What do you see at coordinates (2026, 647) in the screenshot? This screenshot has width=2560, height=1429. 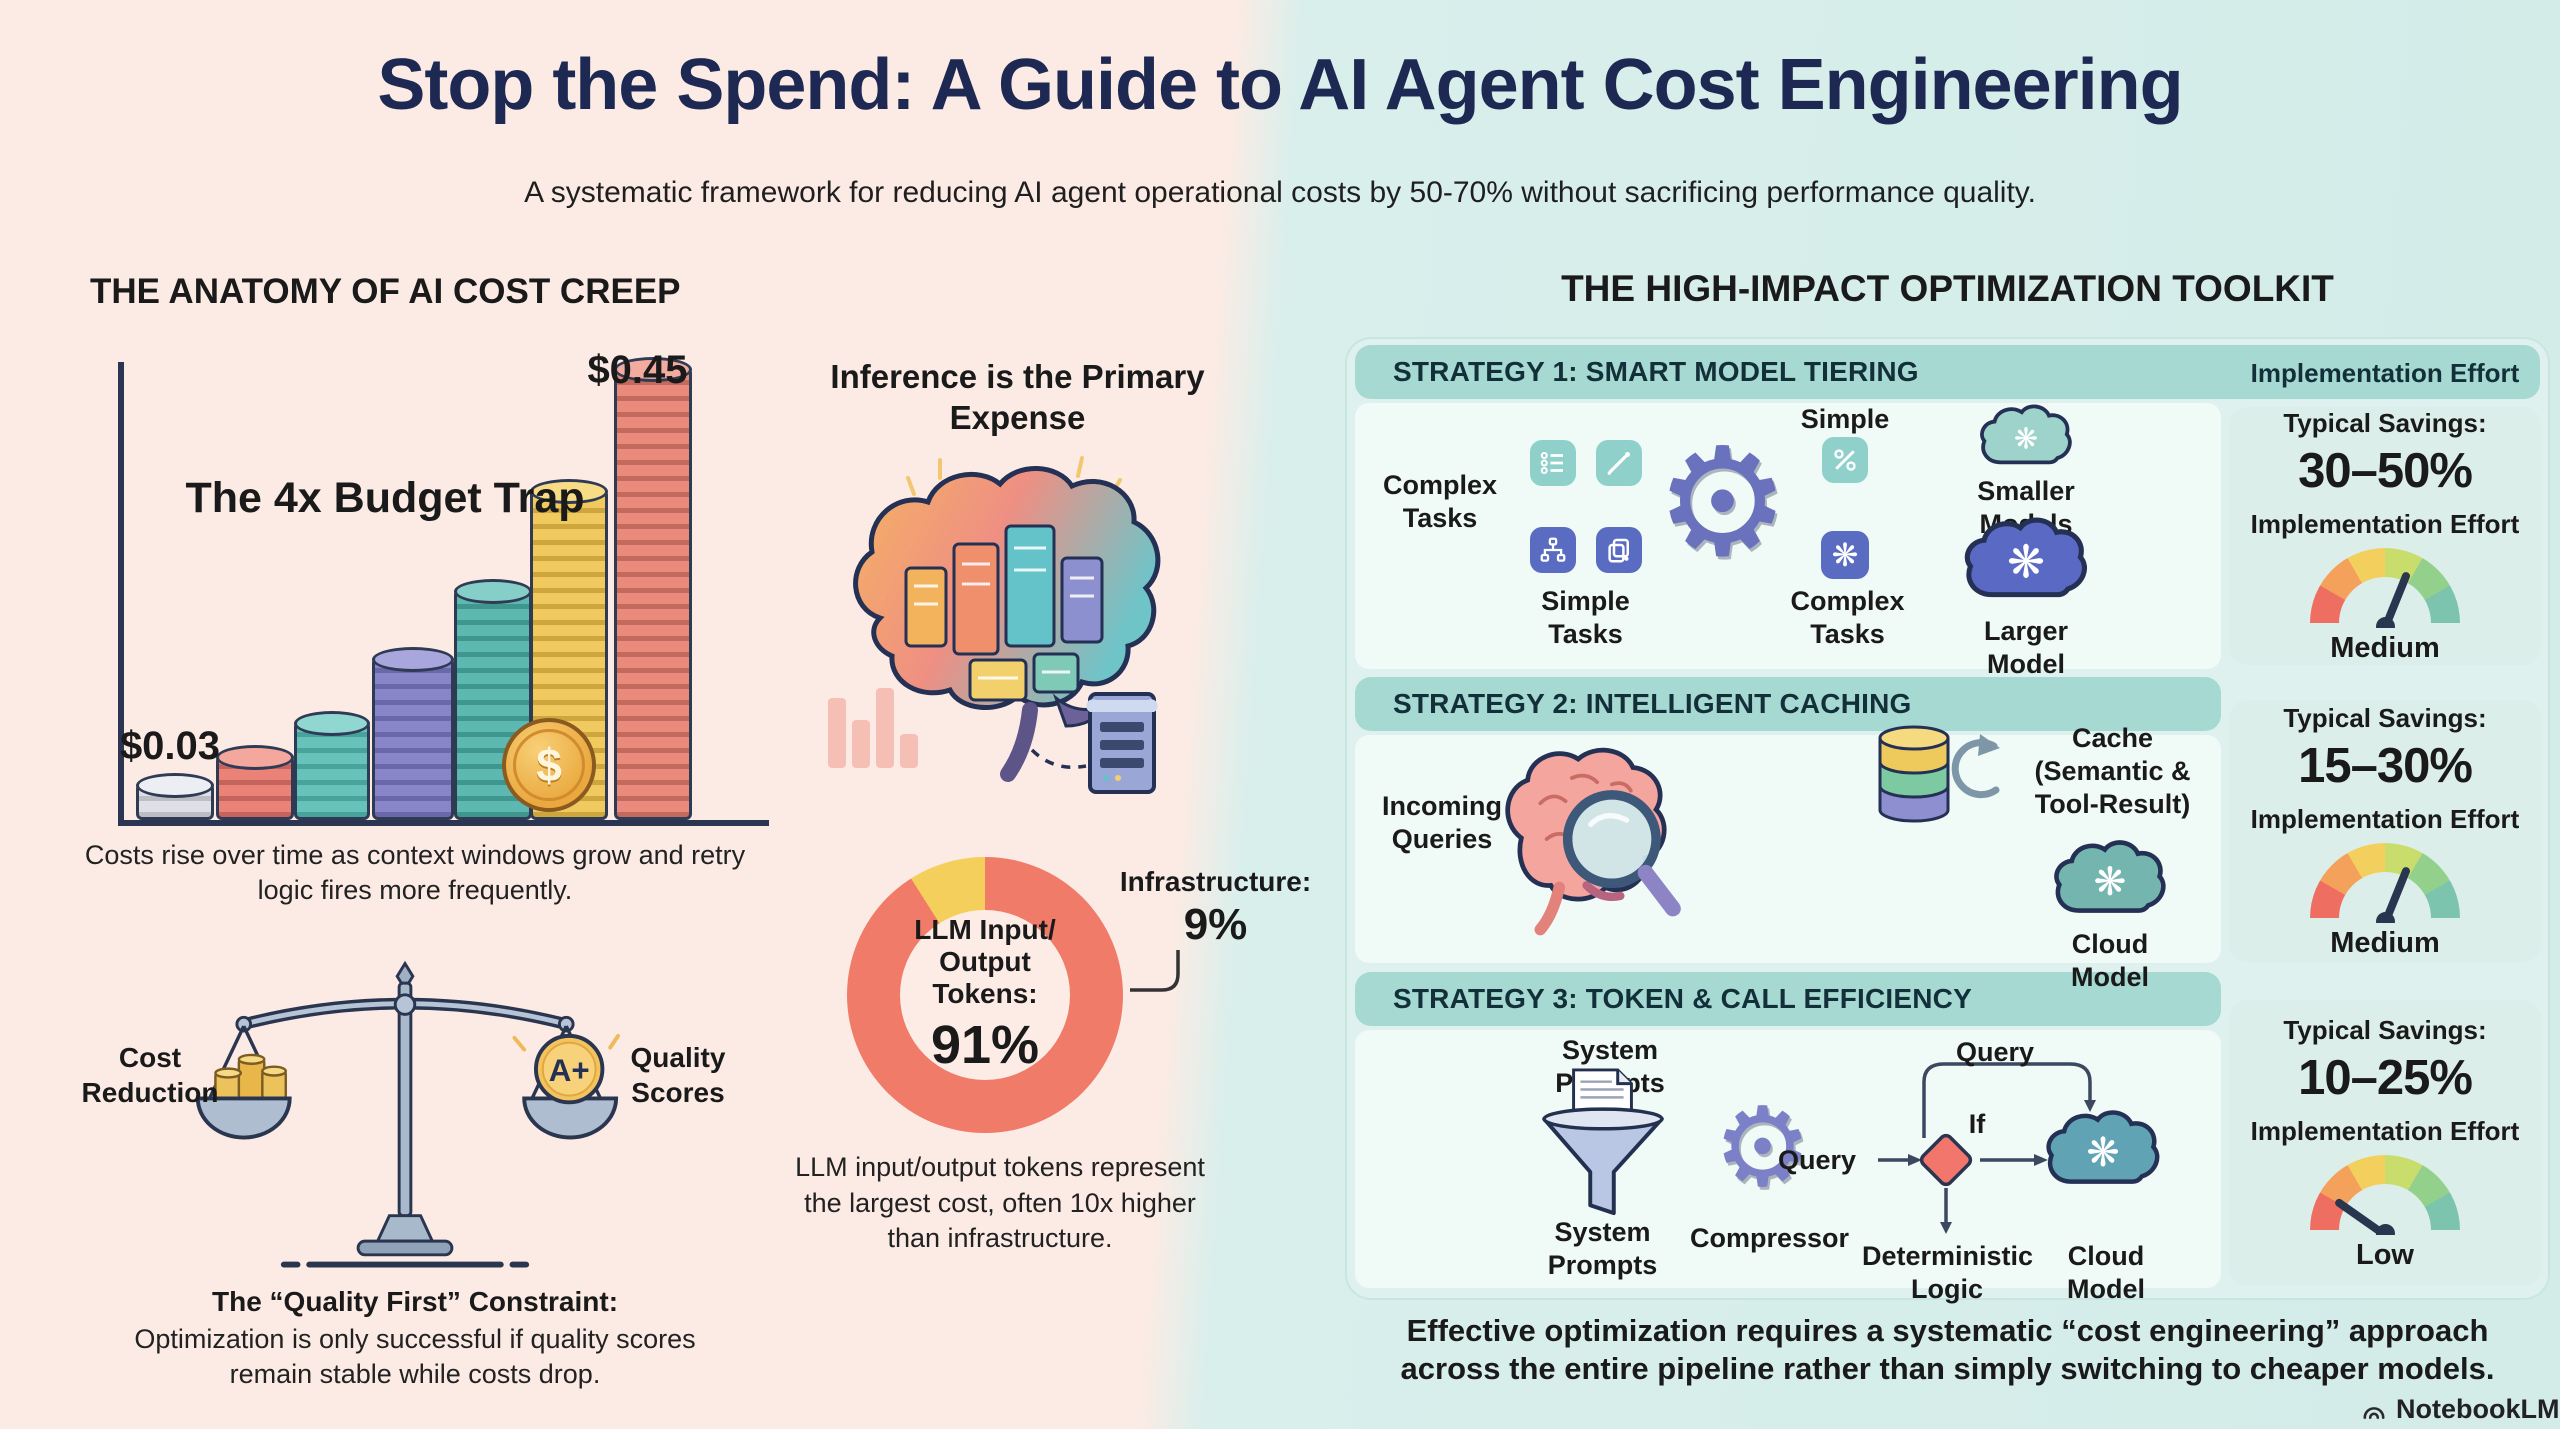 I see `s1-larger-model-label: Larger Model` at bounding box center [2026, 647].